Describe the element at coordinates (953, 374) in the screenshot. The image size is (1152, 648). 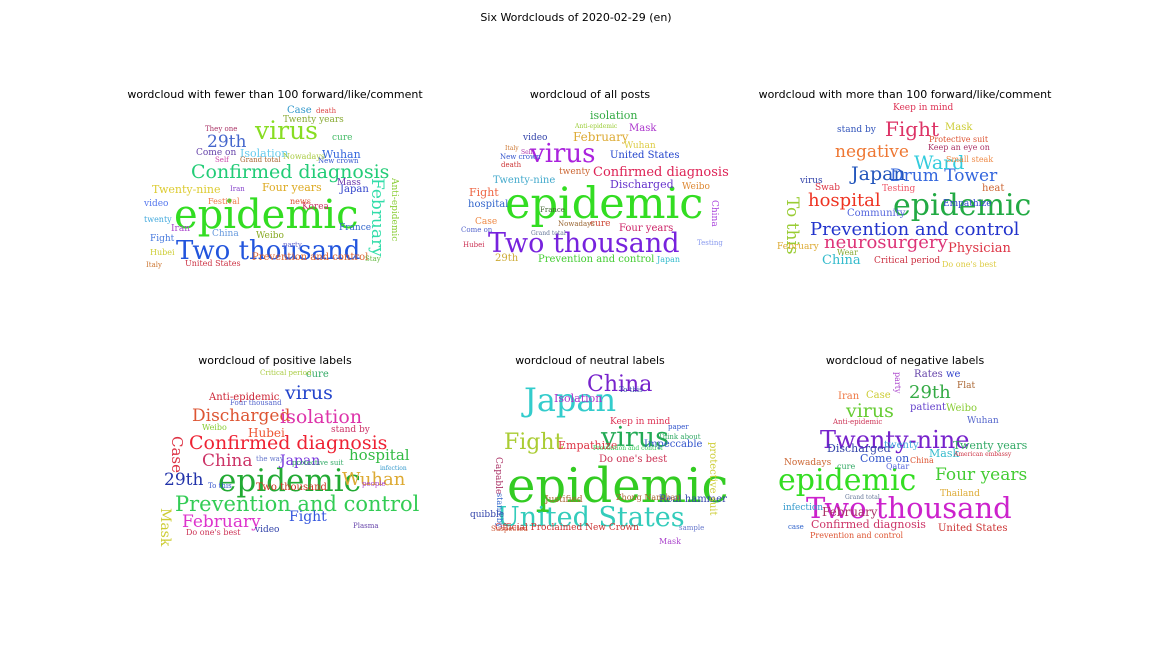
I see `wordcloud-word: we` at that location.